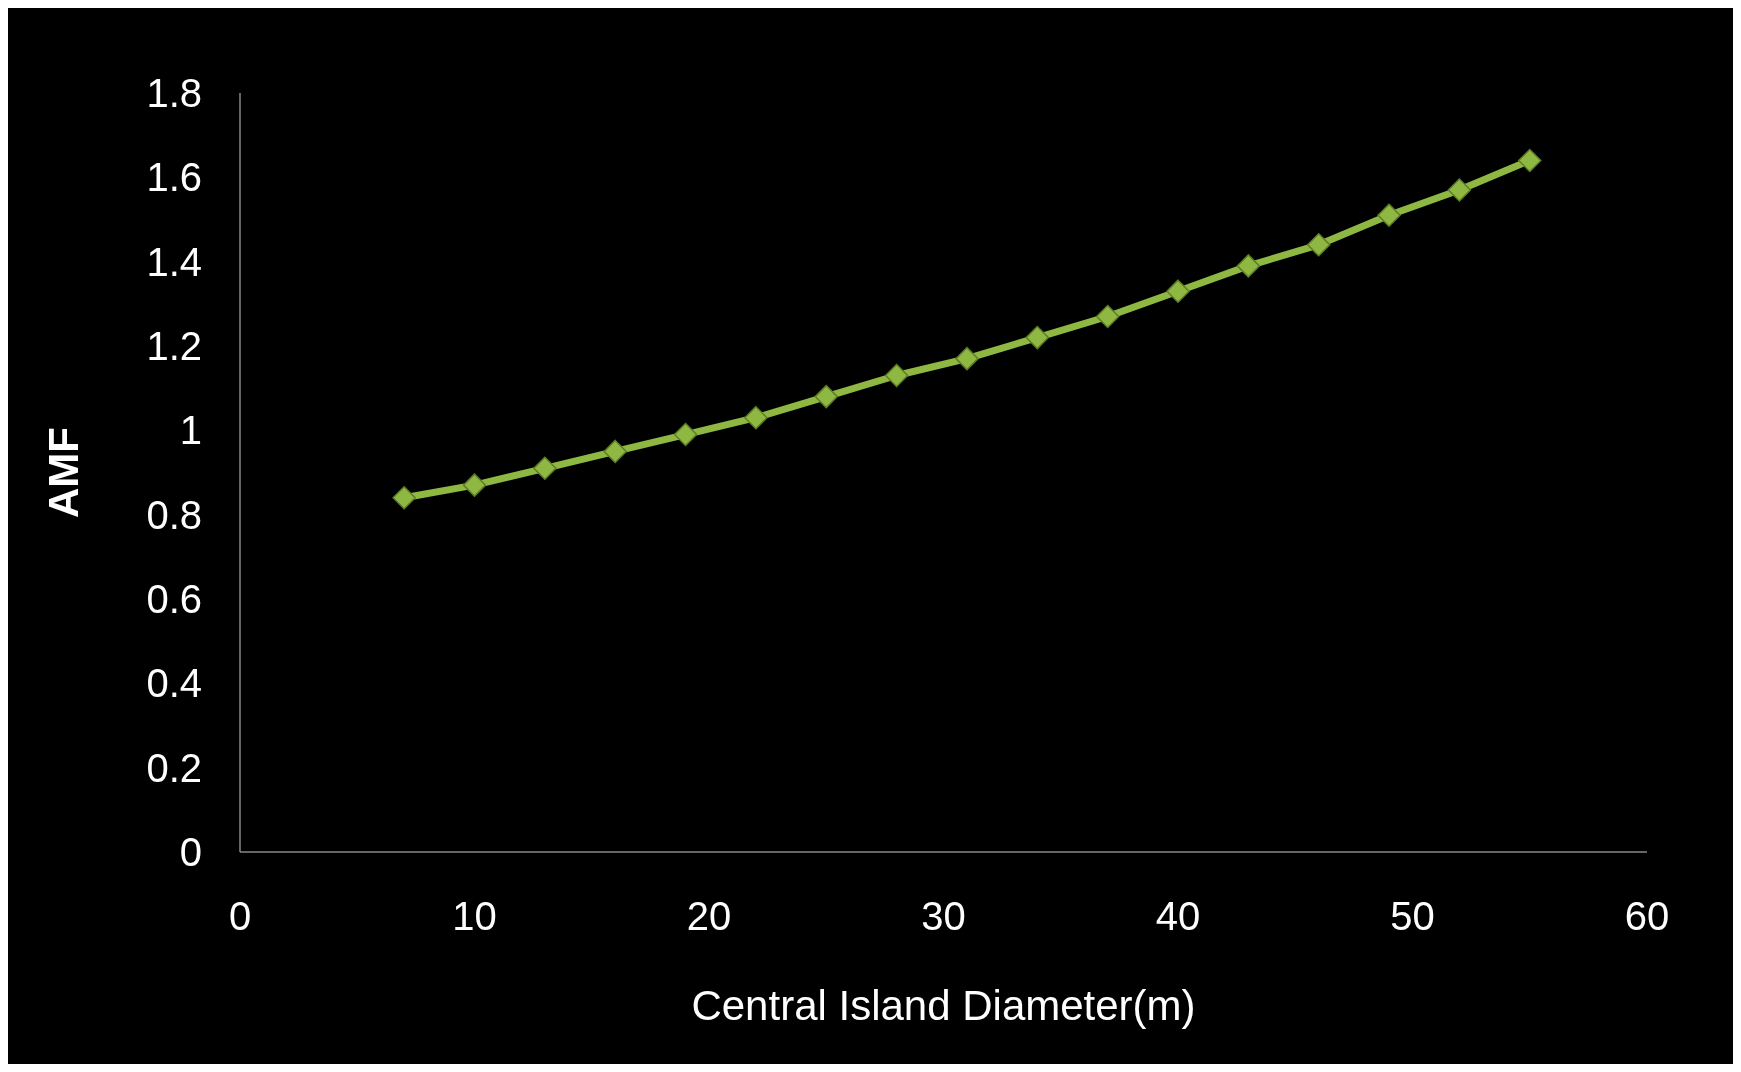  Describe the element at coordinates (174, 93) in the screenshot. I see `y-tick-label: 1.8` at that location.